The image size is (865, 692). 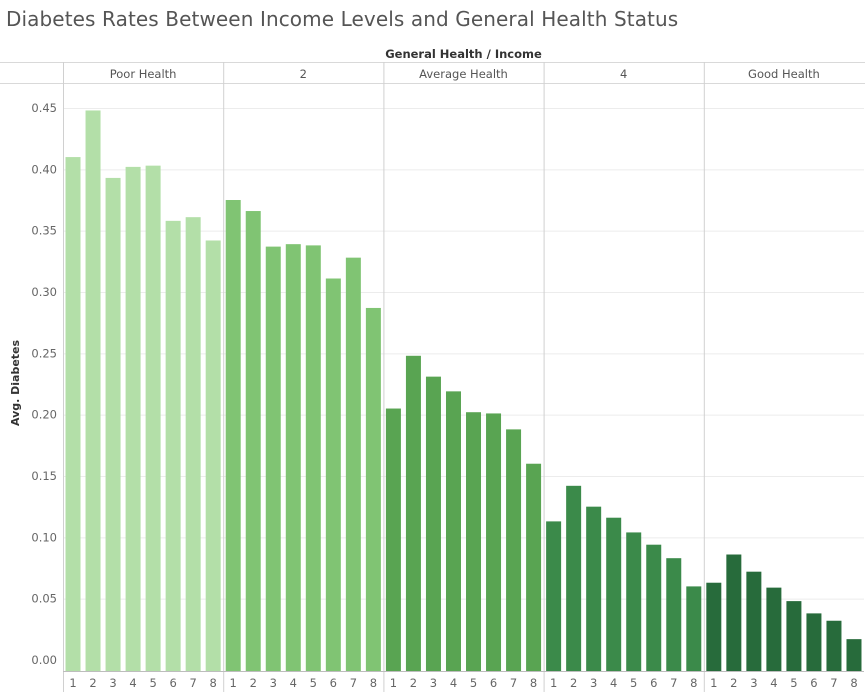 I want to click on y-tick-label: 0.00, so click(x=44, y=660).